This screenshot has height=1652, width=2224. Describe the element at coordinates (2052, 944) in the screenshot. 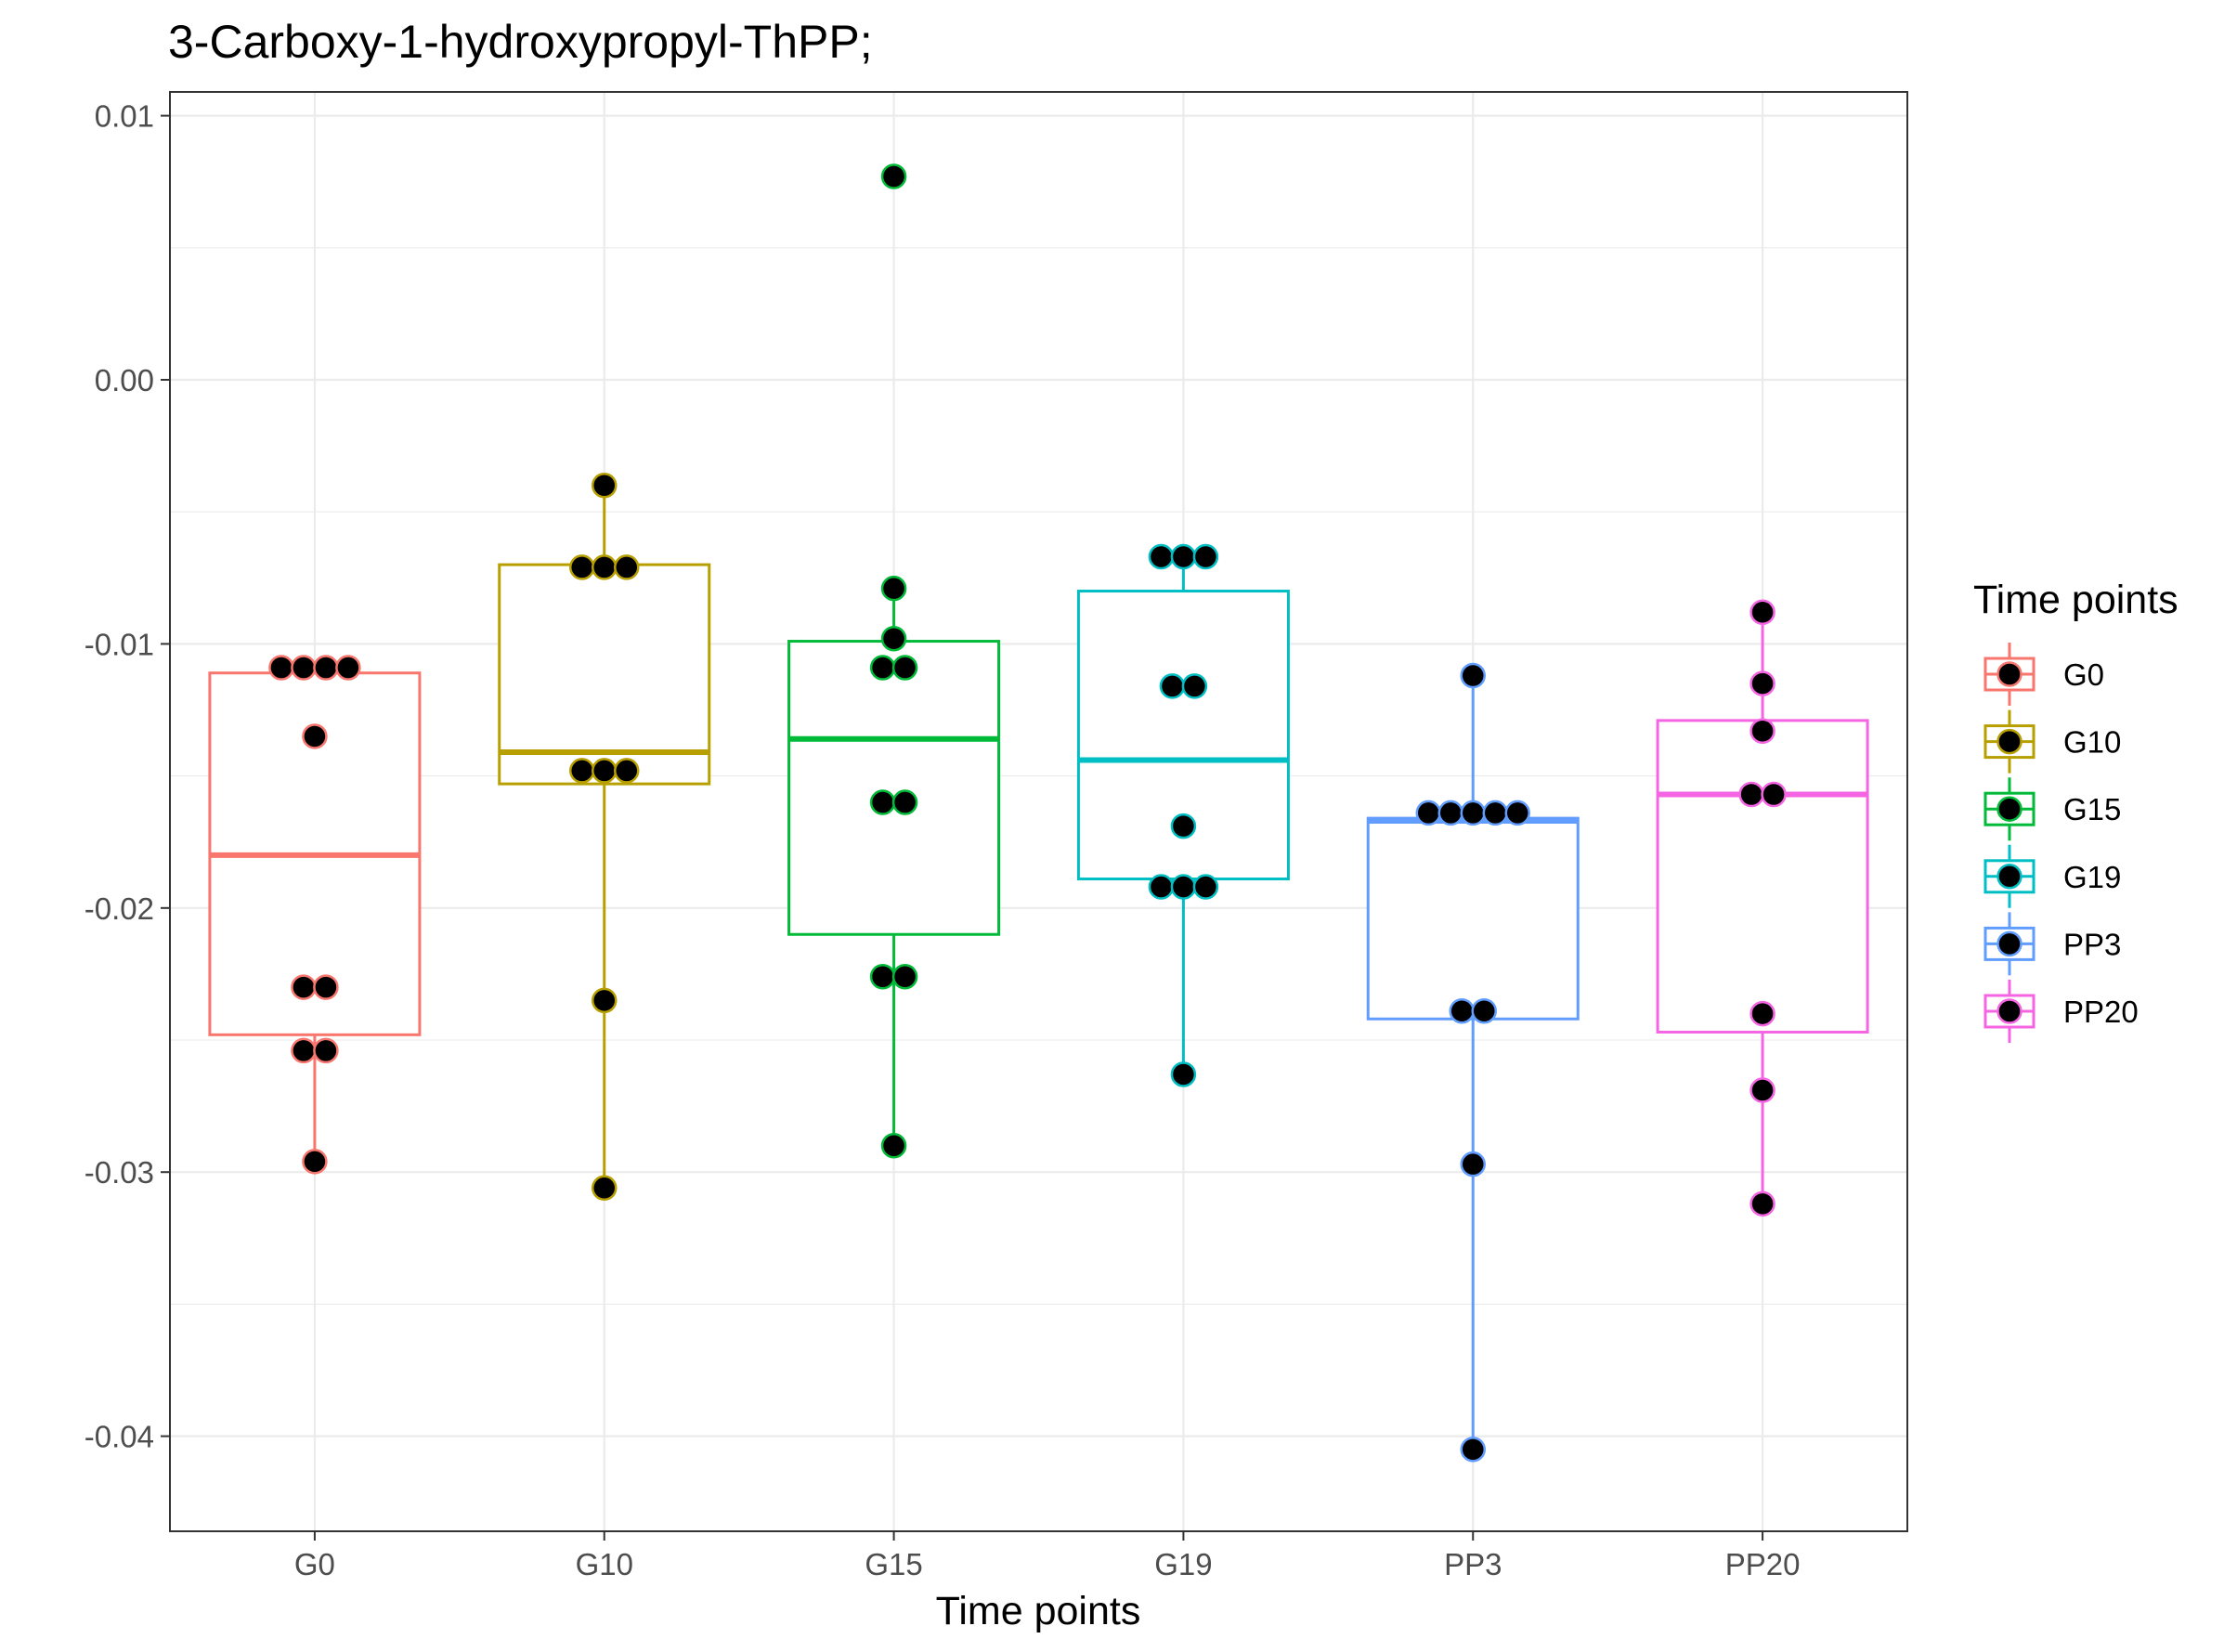

I see `legend-item-PP3: PP3` at that location.